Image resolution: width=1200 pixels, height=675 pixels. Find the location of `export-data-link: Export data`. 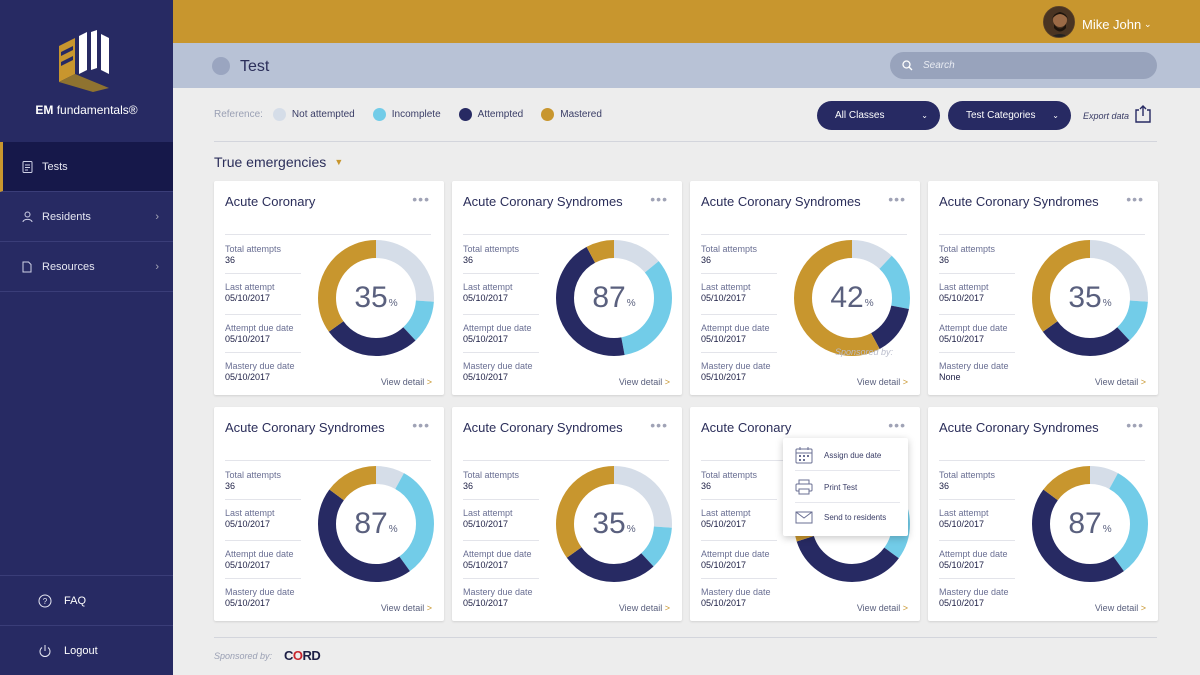

export-data-link: Export data is located at coordinates (1106, 116).